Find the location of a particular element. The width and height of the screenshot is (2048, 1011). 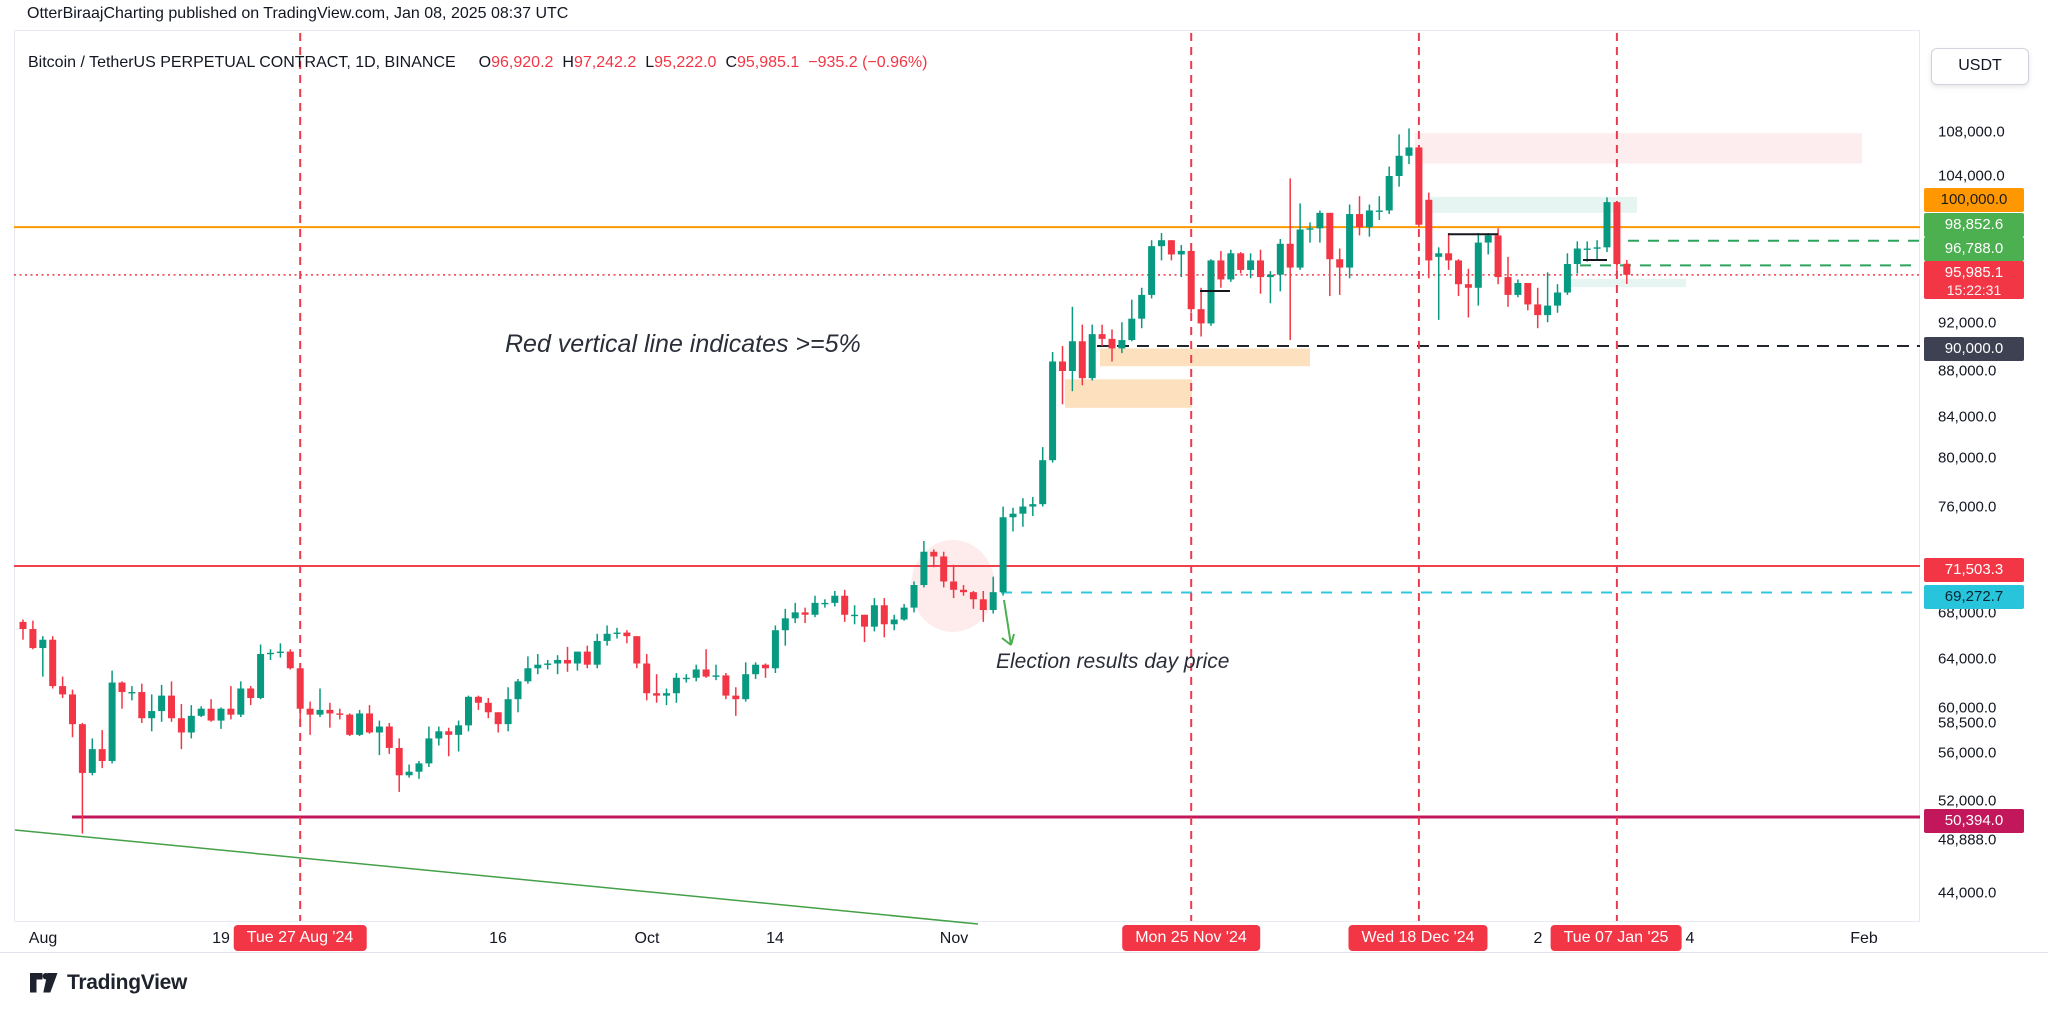

price-label-election-day-price: 69,272.7 is located at coordinates (1974, 597).